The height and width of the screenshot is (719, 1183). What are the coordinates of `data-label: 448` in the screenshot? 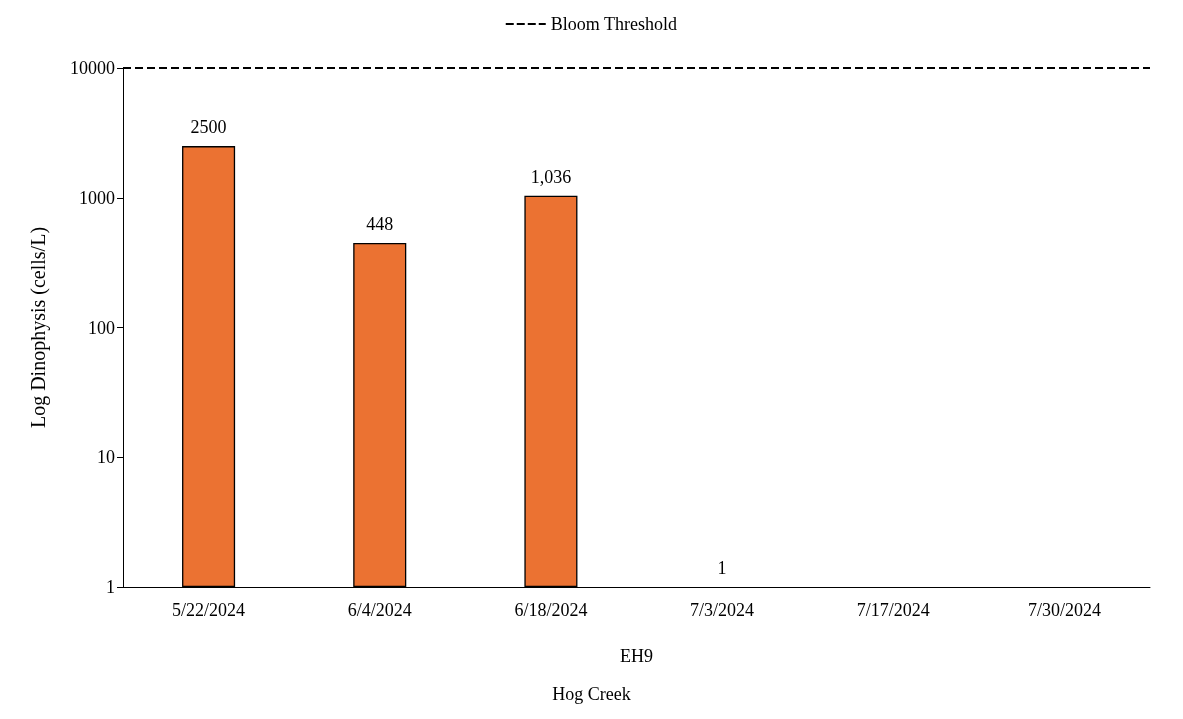 It's located at (380, 224).